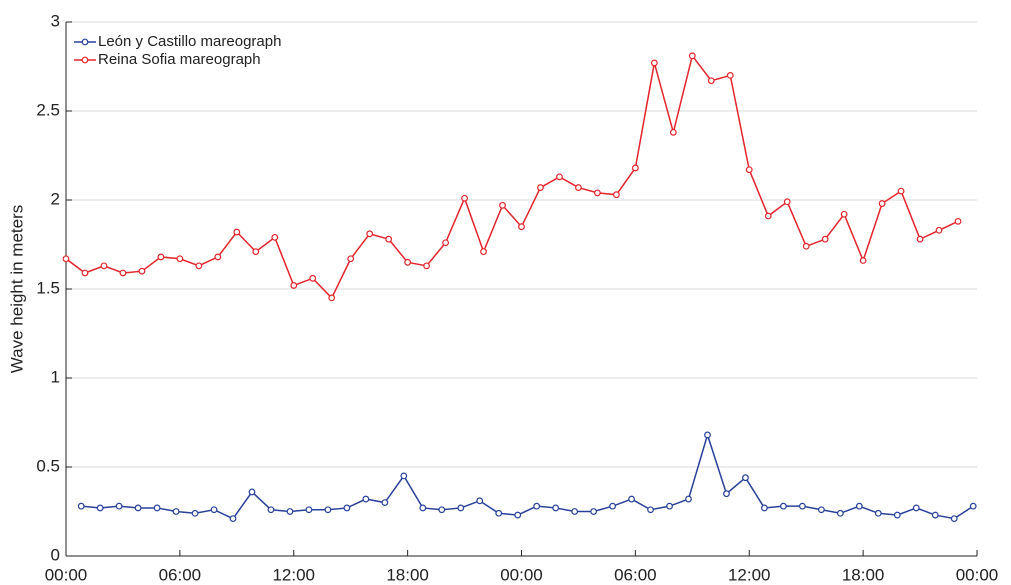 The width and height of the screenshot is (1011, 585). What do you see at coordinates (55, 554) in the screenshot?
I see `y-tick-label: 0` at bounding box center [55, 554].